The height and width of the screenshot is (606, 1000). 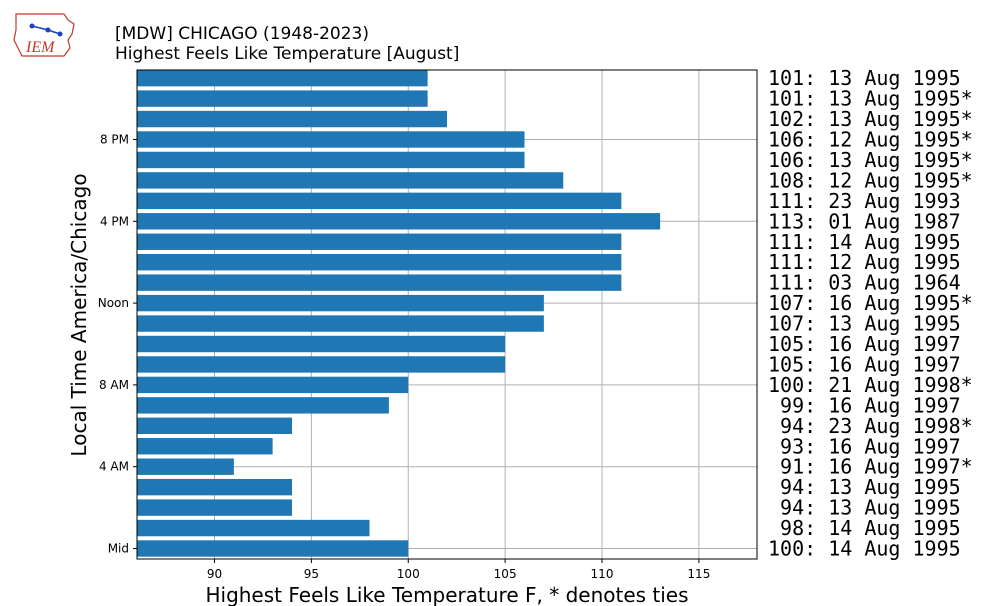 What do you see at coordinates (864, 78) in the screenshot?
I see `record-annotation: 101: 13 Aug 1995` at bounding box center [864, 78].